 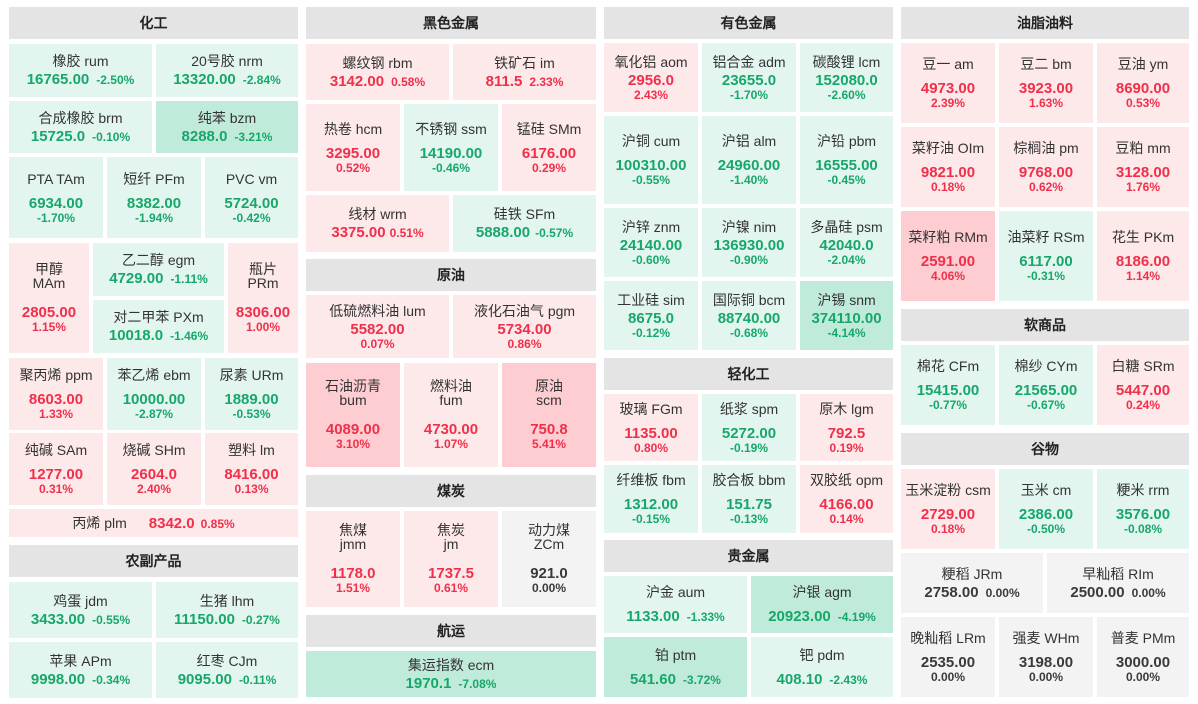 I want to click on change-pct: -2.84%, so click(x=261, y=80).